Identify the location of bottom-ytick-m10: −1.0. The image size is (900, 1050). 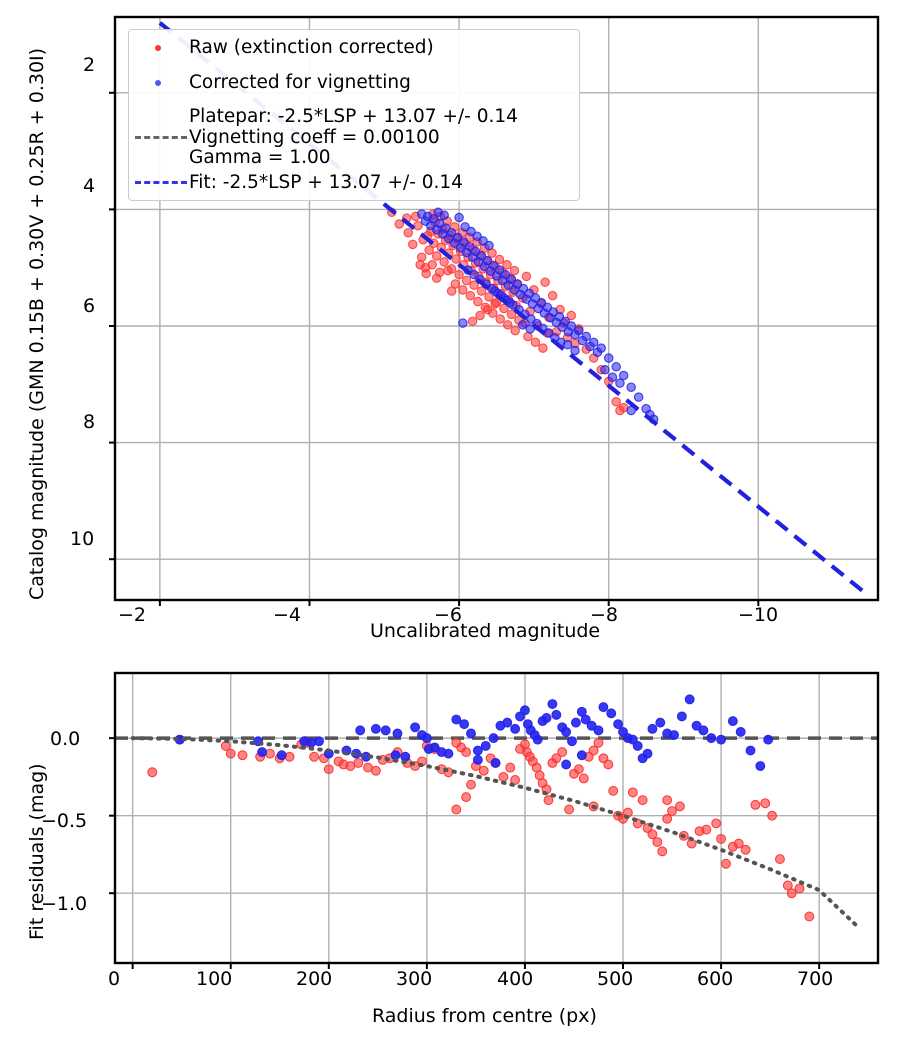
(64, 904).